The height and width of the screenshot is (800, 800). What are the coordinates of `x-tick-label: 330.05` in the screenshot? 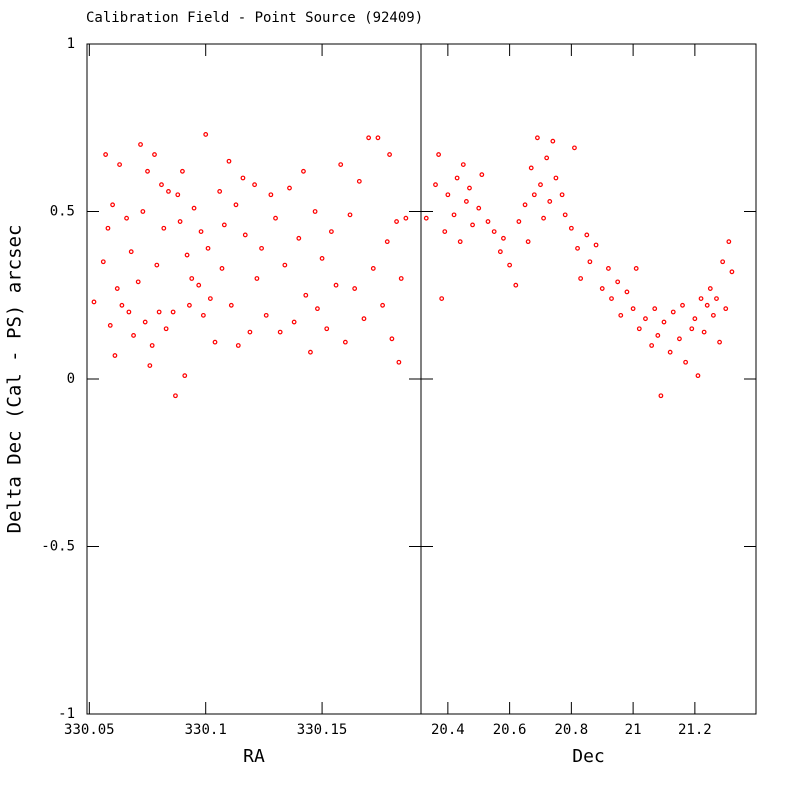 It's located at (89, 730).